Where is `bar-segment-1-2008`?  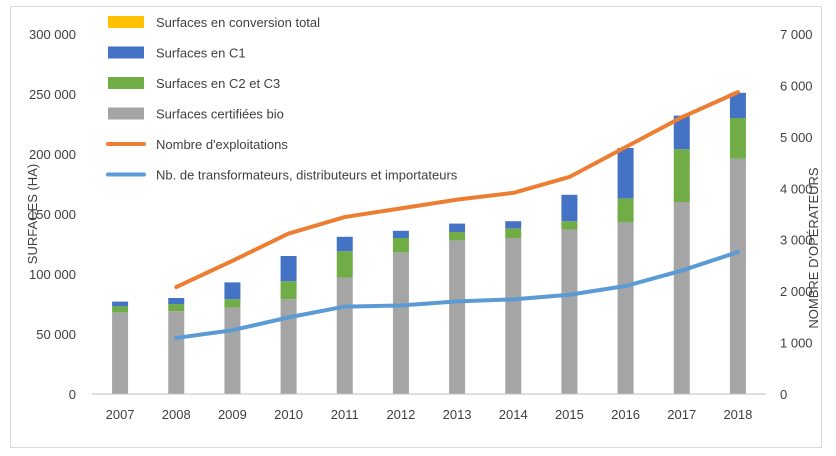 bar-segment-1-2008 is located at coordinates (176, 308).